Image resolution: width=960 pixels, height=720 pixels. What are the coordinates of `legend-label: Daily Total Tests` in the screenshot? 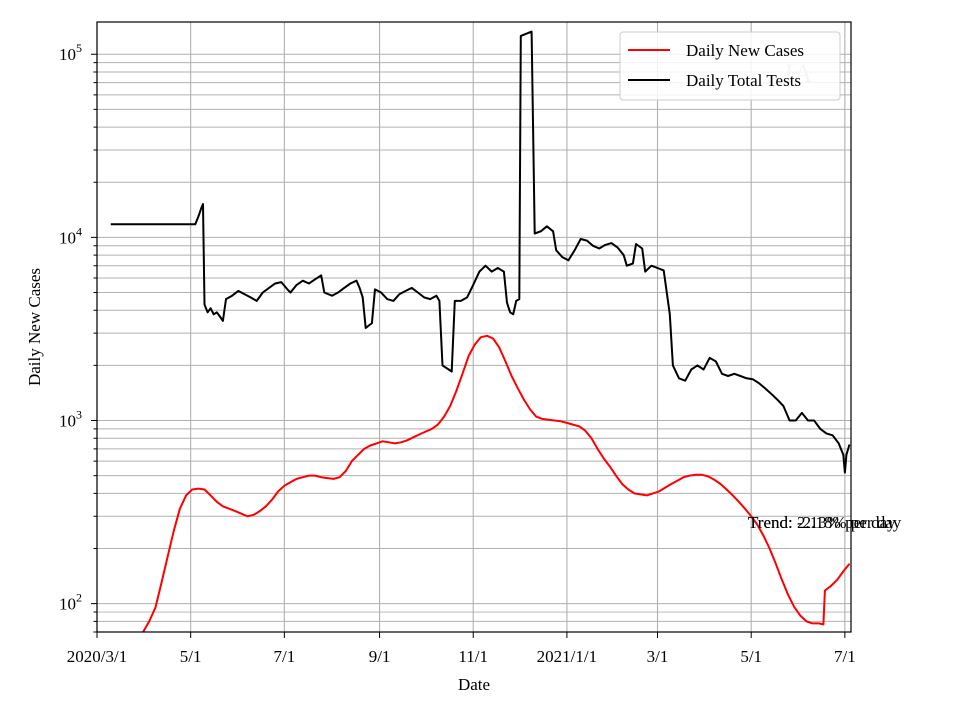 It's located at (743, 80).